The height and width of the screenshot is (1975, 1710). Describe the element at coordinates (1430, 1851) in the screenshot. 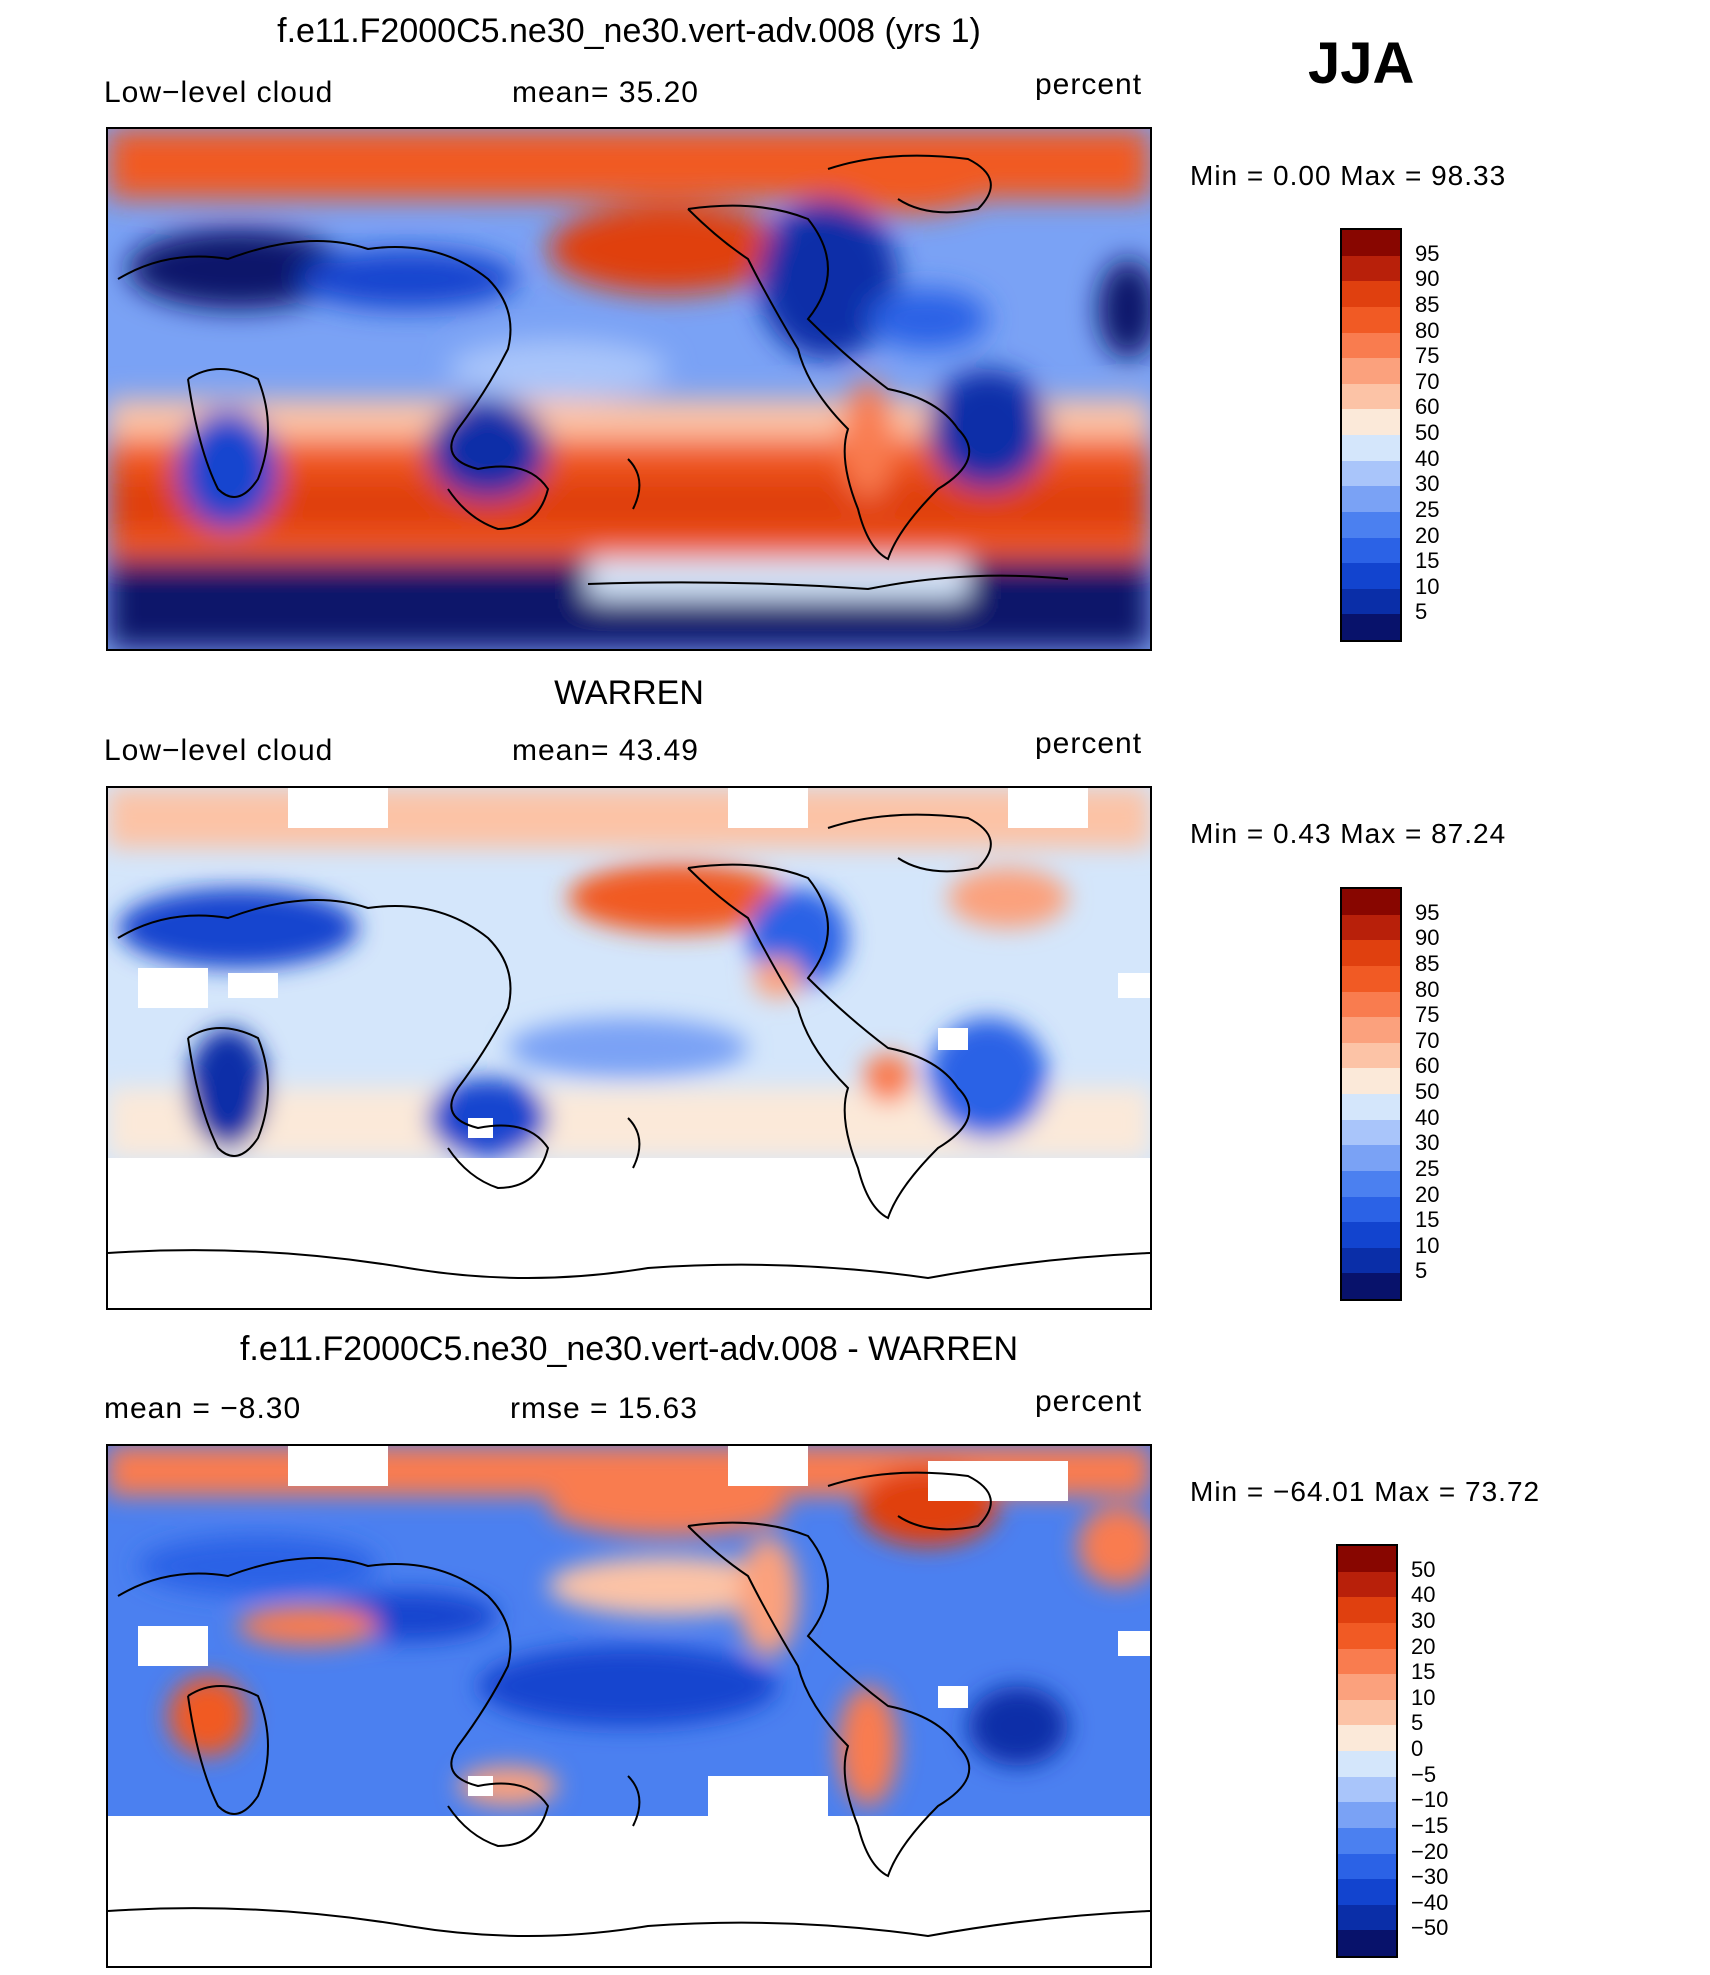

I see `panel3-colorbar-tick-label: −20` at that location.